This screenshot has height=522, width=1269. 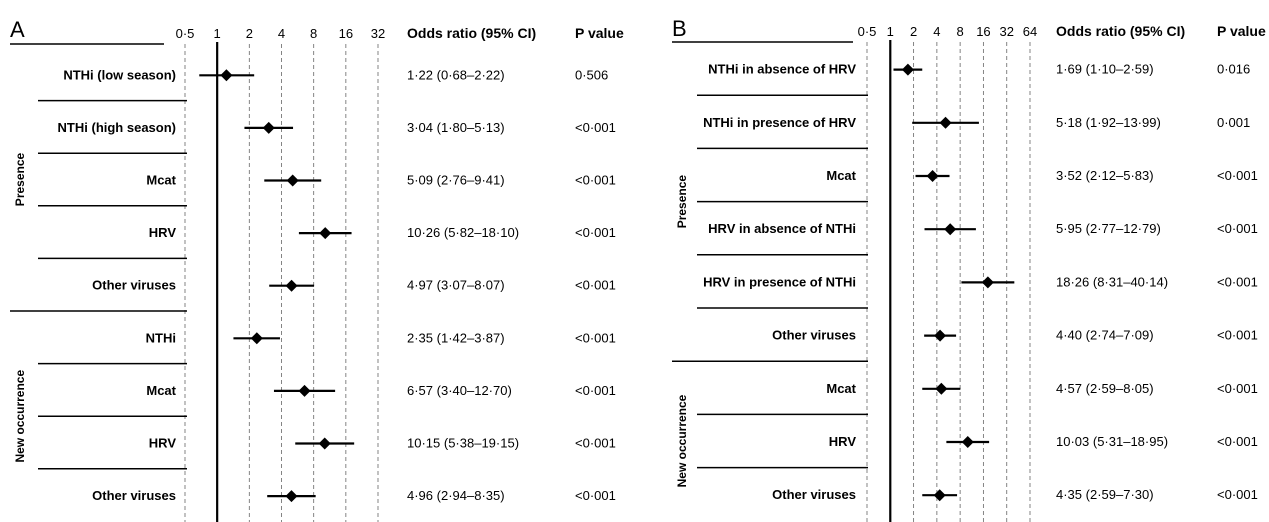 What do you see at coordinates (456, 495) in the screenshot?
I see `odds-ratio-value: 4·96 (2·94–8·35)` at bounding box center [456, 495].